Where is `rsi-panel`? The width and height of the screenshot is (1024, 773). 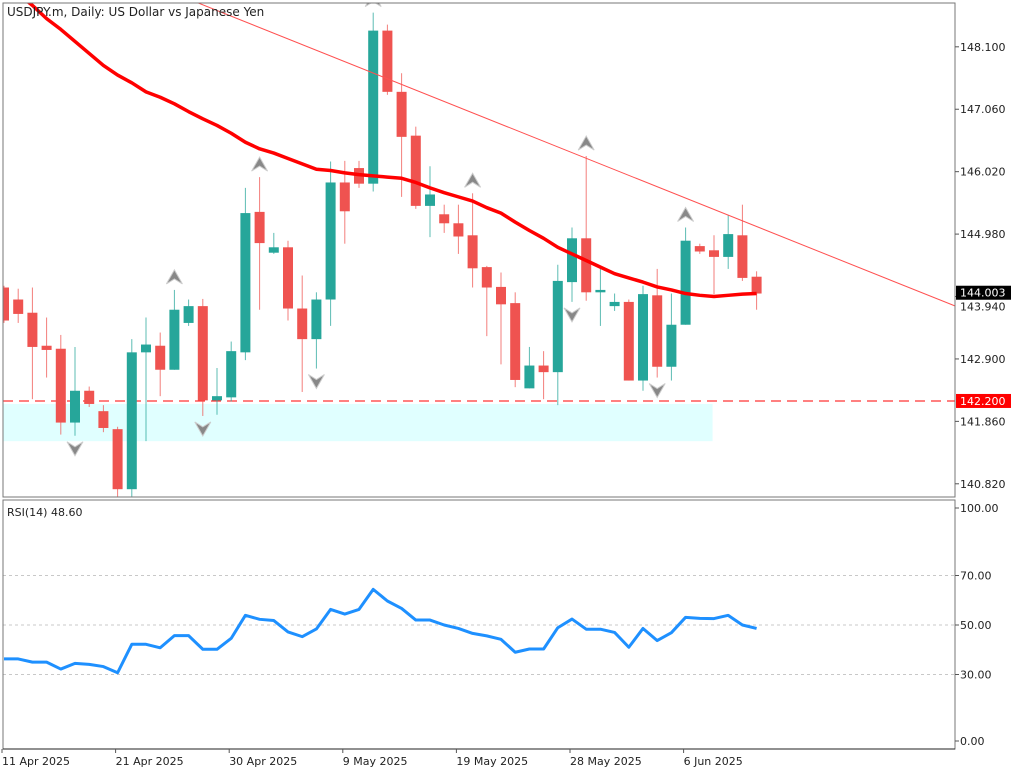
rsi-panel is located at coordinates (479, 625).